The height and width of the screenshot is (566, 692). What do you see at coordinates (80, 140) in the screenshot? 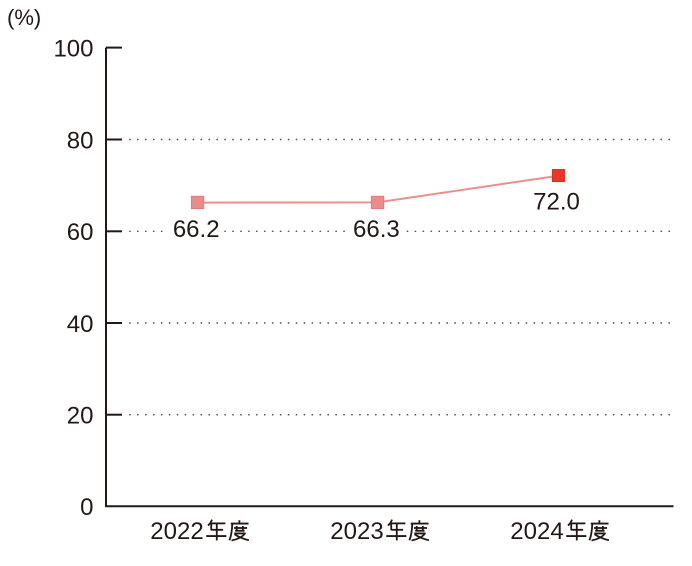
I see `svg-text: 80` at bounding box center [80, 140].